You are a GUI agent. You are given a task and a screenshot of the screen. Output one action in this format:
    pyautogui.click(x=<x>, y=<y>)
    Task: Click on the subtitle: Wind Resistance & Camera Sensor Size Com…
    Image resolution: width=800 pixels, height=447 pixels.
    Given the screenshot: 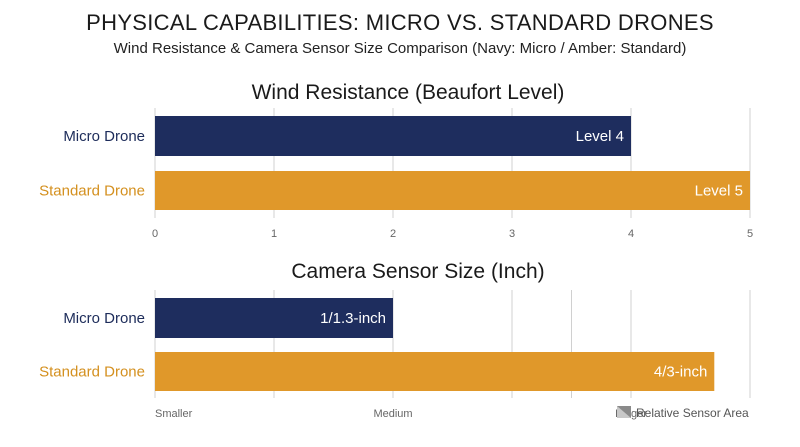 What is the action you would take?
    pyautogui.click(x=400, y=48)
    